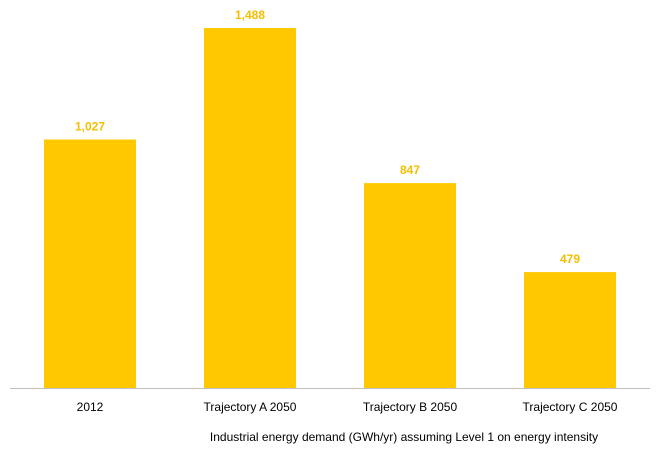 The image size is (662, 458). I want to click on x-tick-label-4: Trajectory C 2050, so click(570, 407).